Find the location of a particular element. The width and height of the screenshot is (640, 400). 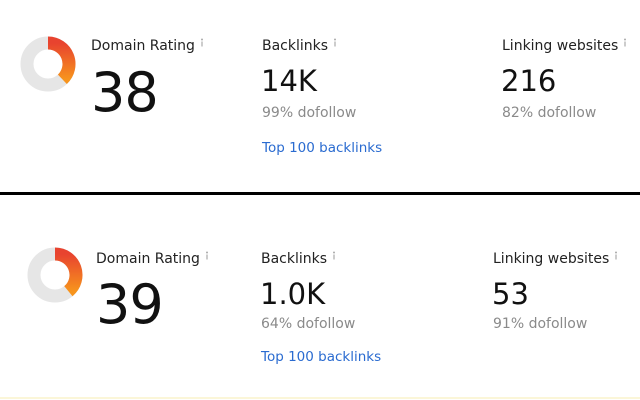

dofollow: 99% dofollow is located at coordinates (309, 113).